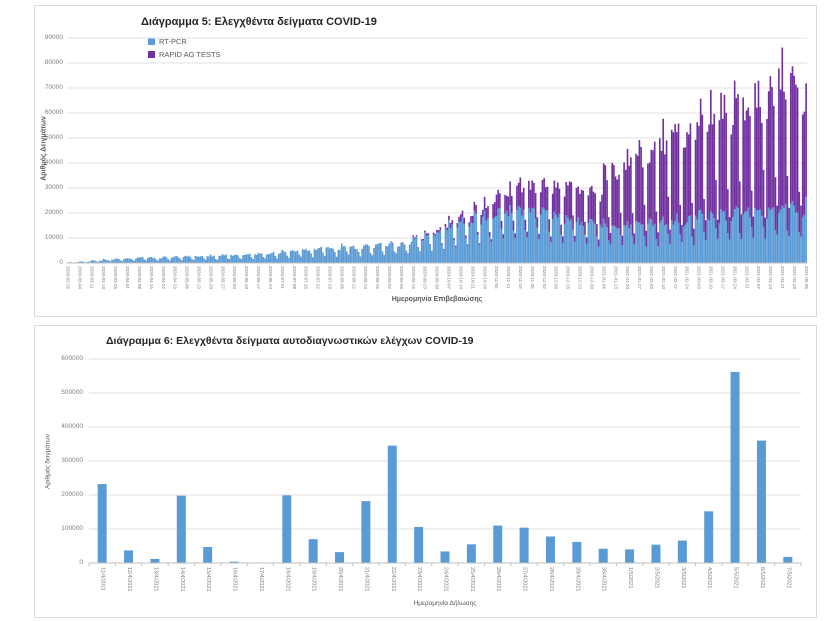 Image resolution: width=827 pixels, height=621 pixels. I want to click on x-tick-label: 2021-05-05, so click(806, 278).